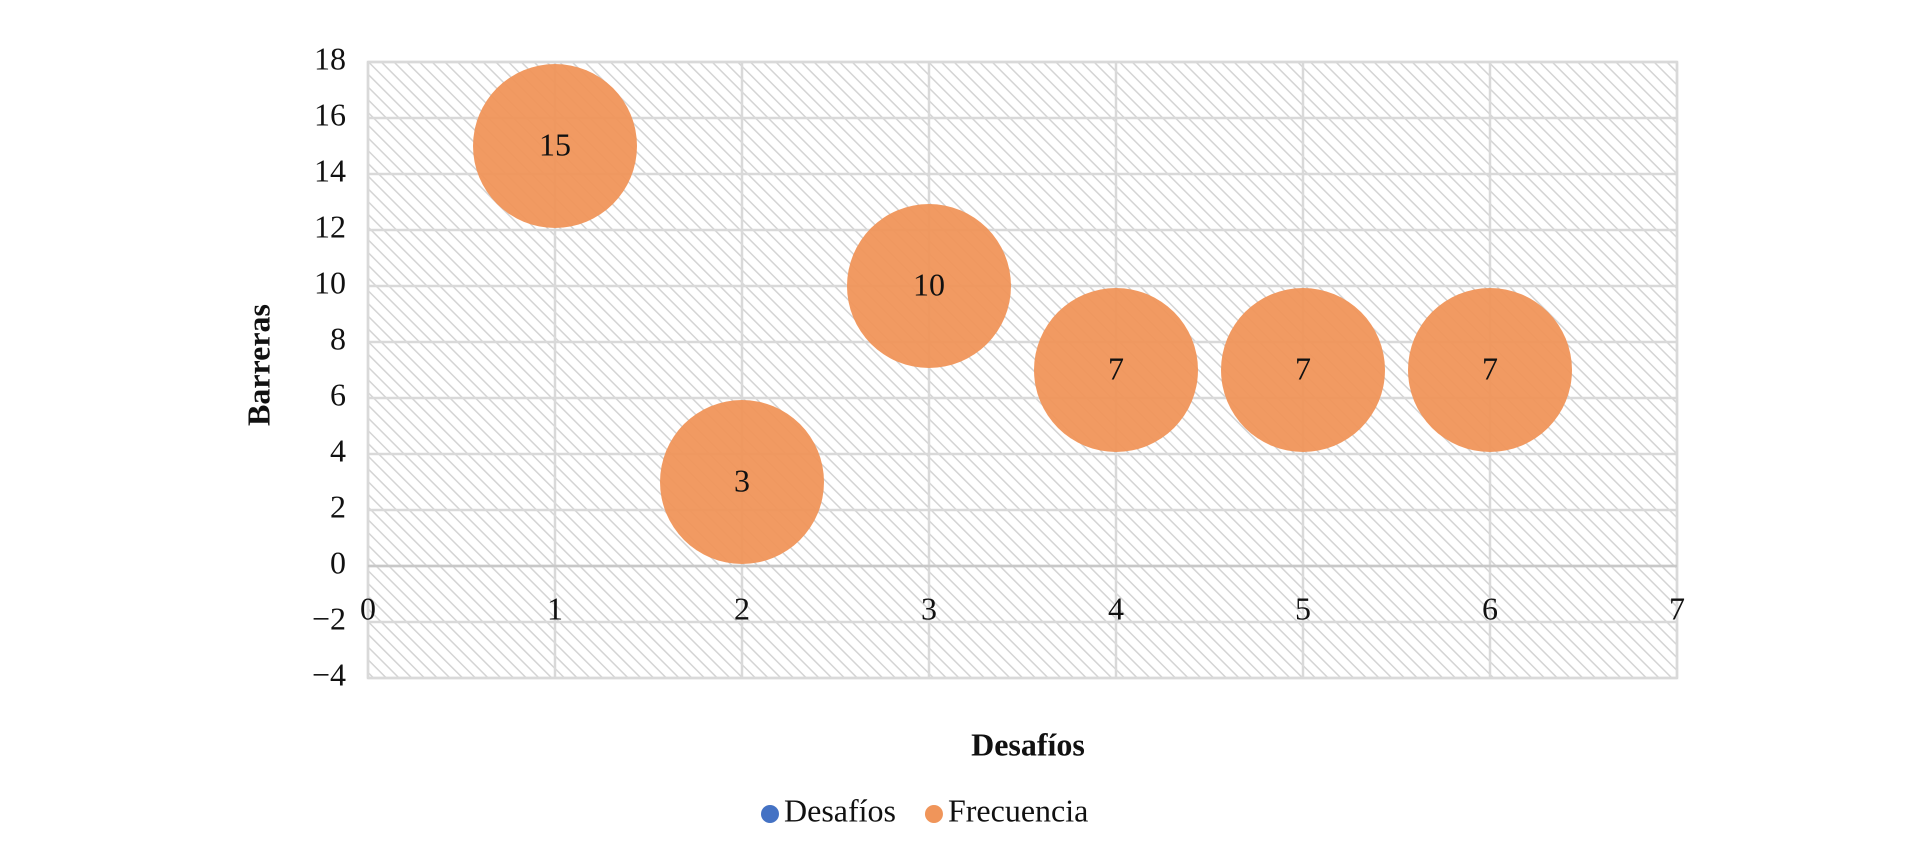 Image resolution: width=1932 pixels, height=851 pixels. I want to click on x-tick-label: 5, so click(1303, 608).